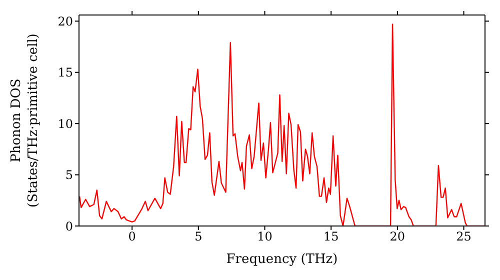 This screenshot has width=500, height=280. Describe the element at coordinates (69, 175) in the screenshot. I see `y-tick-label: 5` at that location.